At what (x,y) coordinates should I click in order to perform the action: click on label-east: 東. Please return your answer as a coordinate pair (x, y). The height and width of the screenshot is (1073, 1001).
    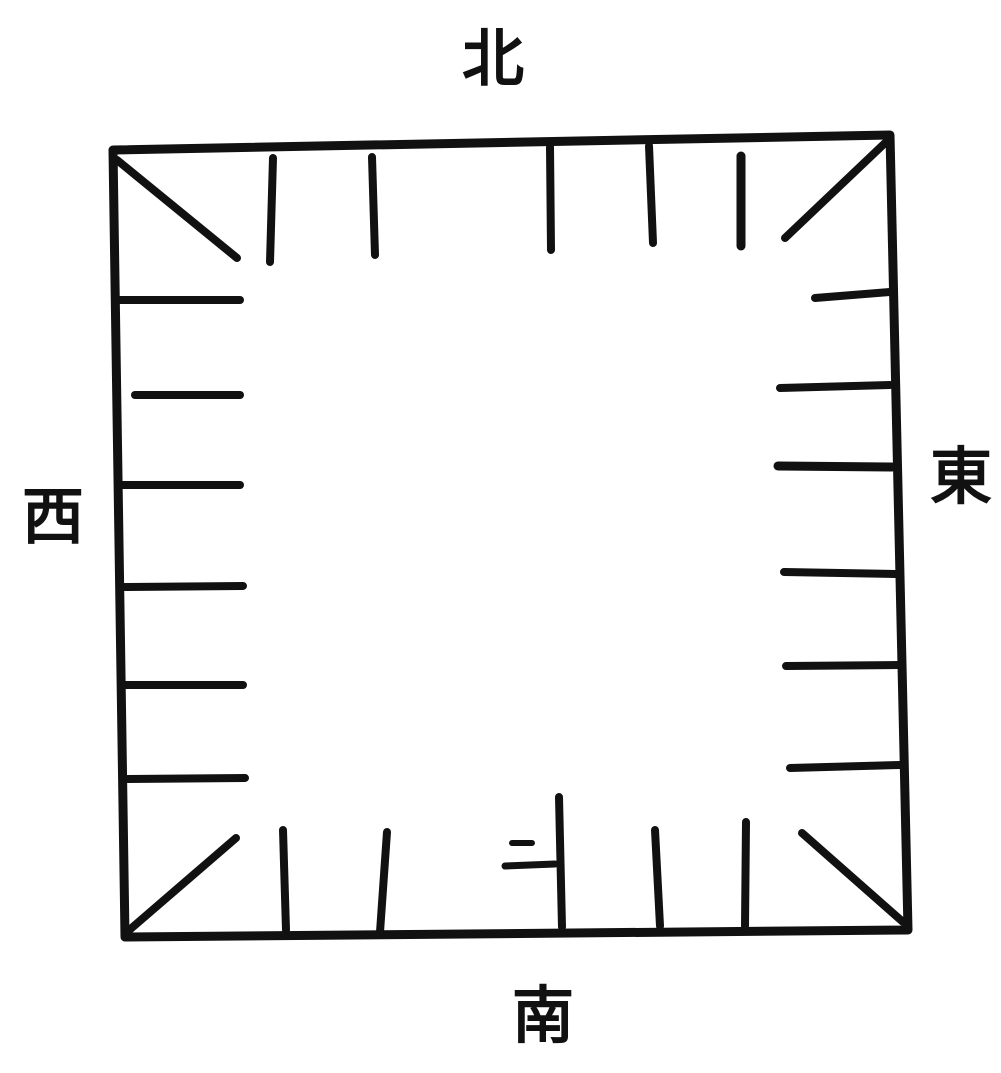
    Looking at the image, I should click on (961, 476).